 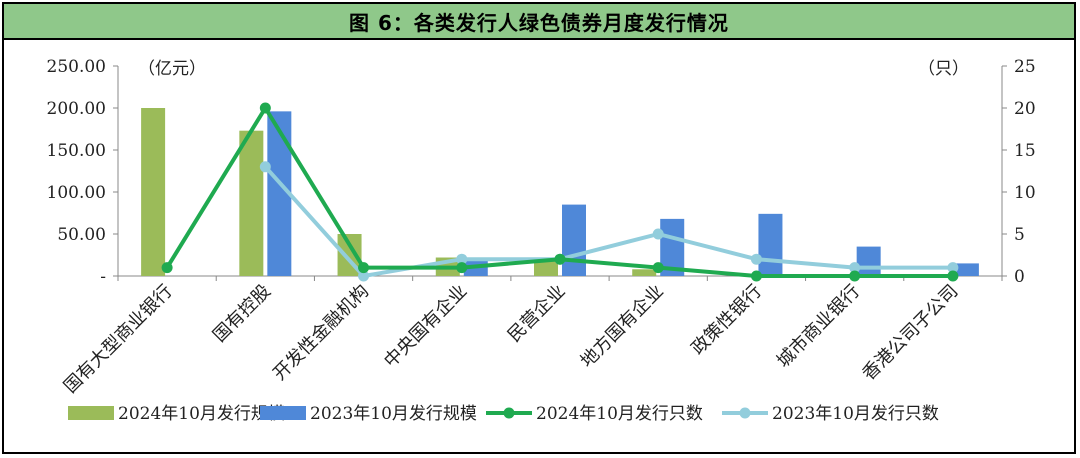 I want to click on x-tick-label: 地方国有企业, so click(x=622, y=326).